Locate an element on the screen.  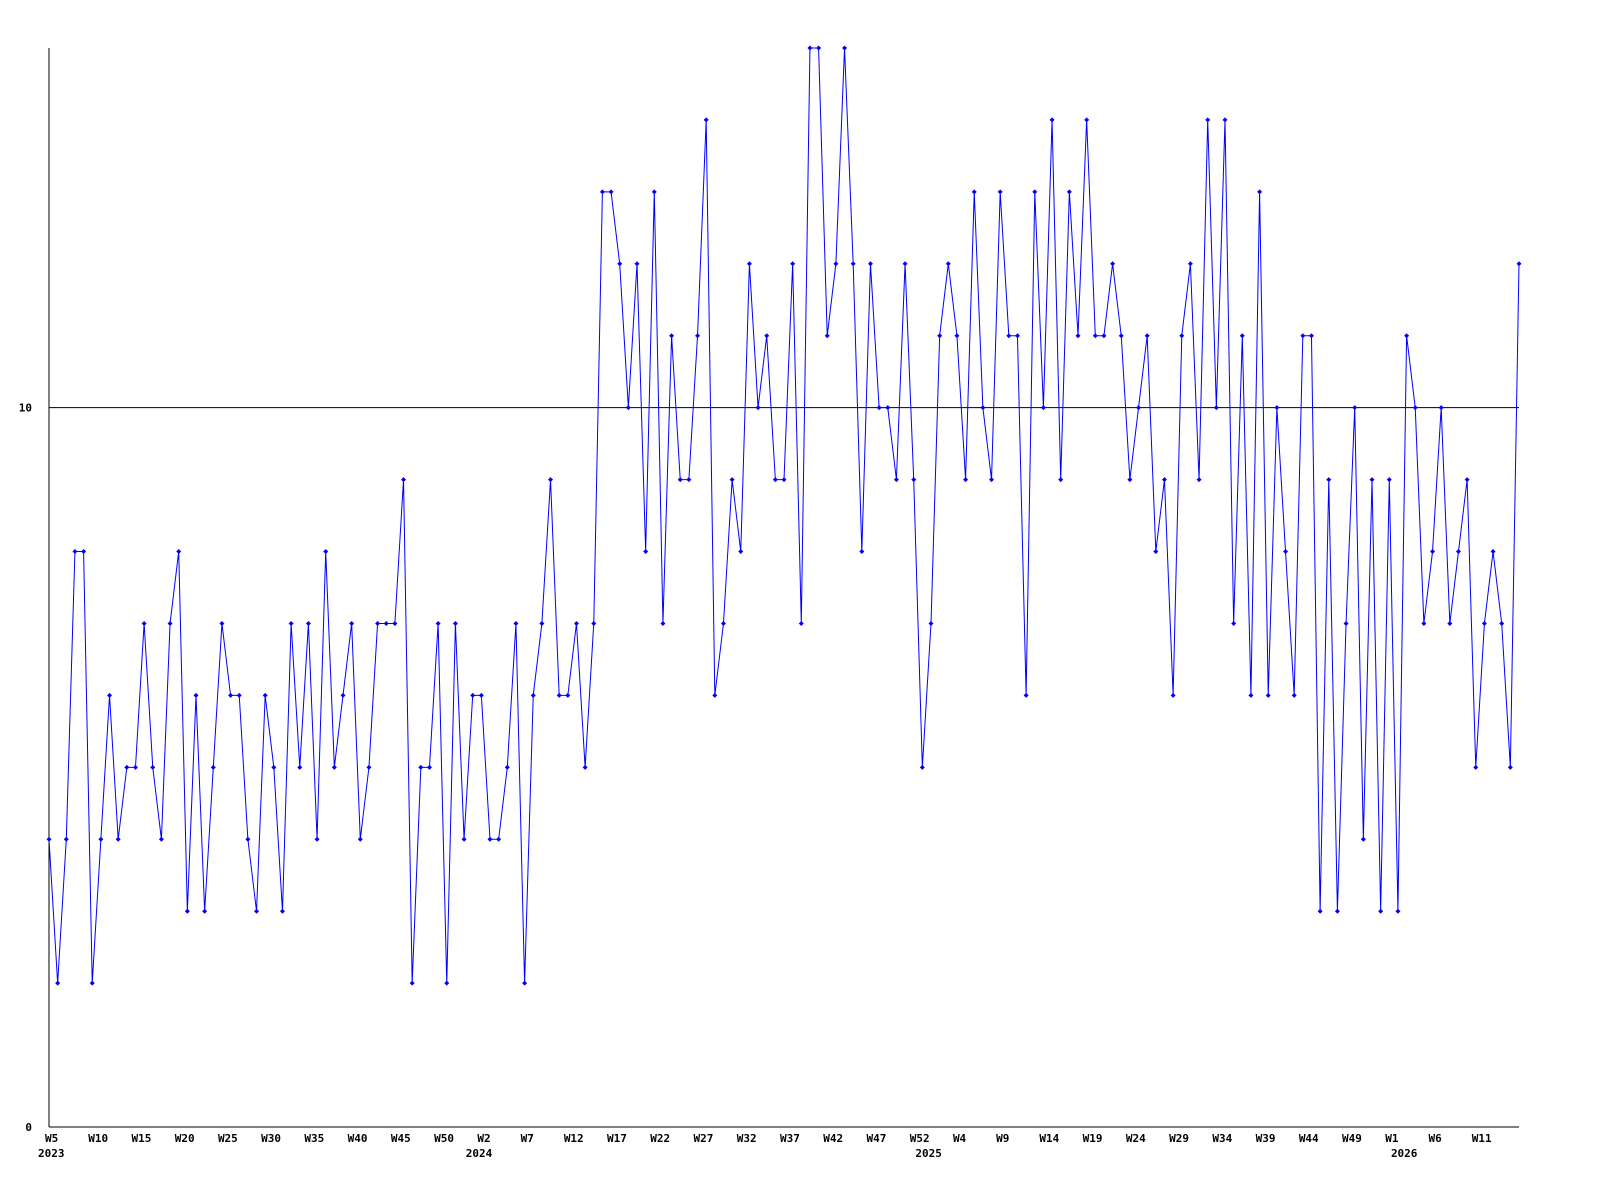
x-year-label: 2023 is located at coordinates (51, 1153).